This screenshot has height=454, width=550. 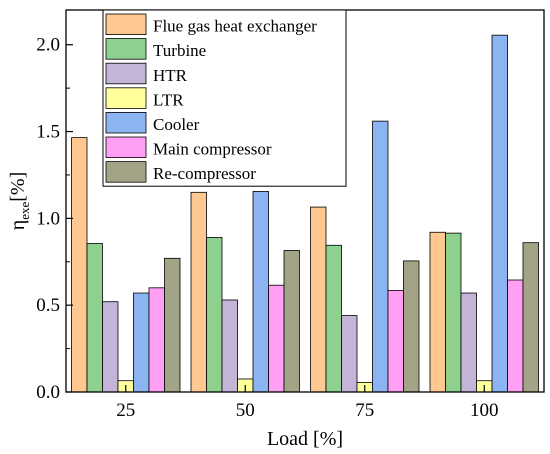 I want to click on x-tick-label: 50, so click(x=245, y=410).